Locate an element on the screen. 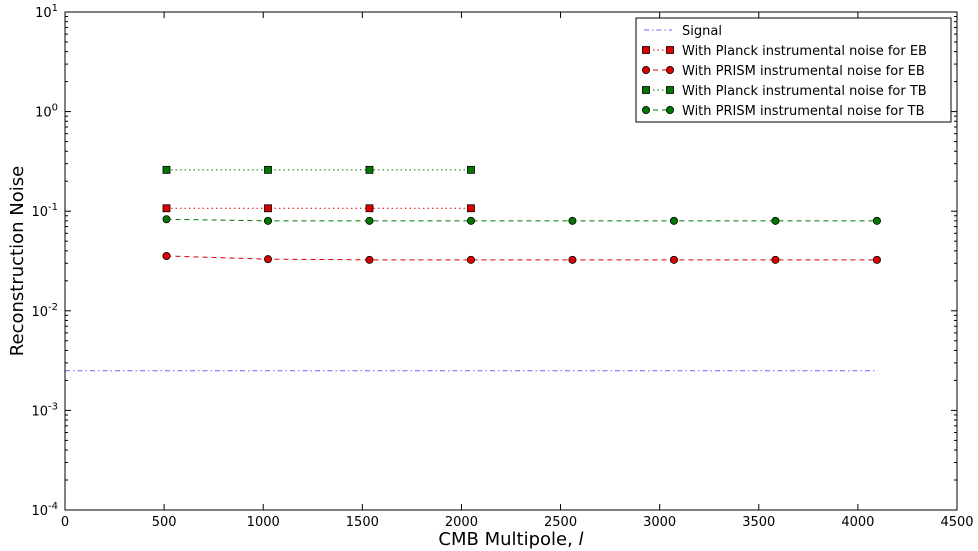 The image size is (978, 551). legend-entry-1: With Planck instrumental noise for EB is located at coordinates (784, 51).